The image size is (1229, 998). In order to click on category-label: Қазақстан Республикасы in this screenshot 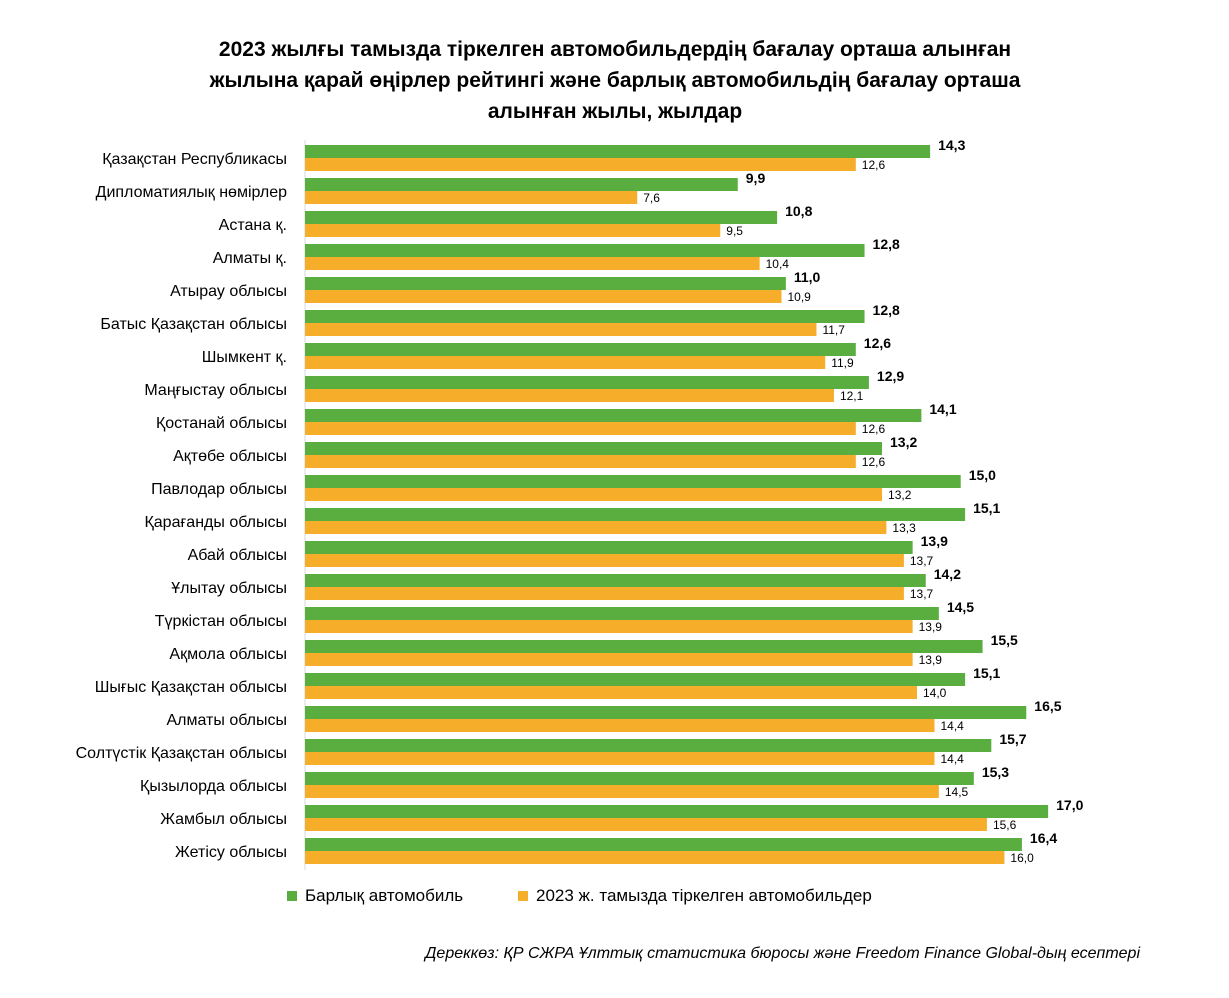, I will do `click(194, 159)`.